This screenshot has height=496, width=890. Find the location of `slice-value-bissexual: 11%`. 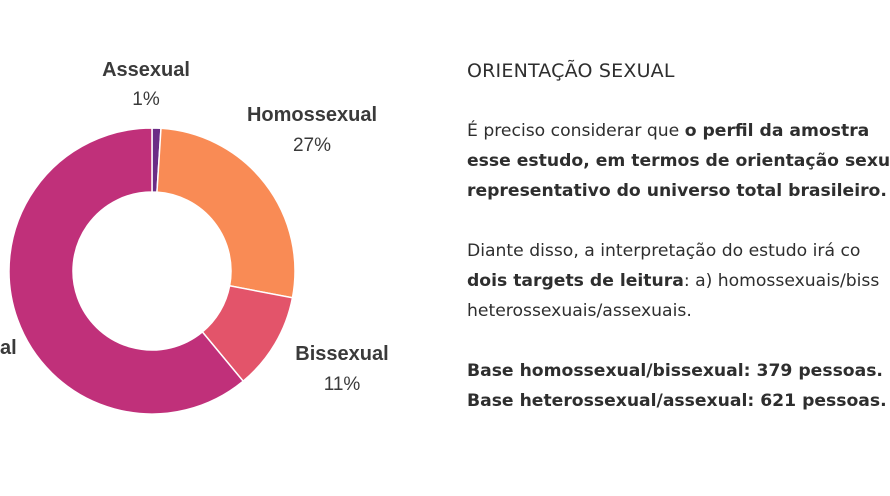

slice-value-bissexual: 11% is located at coordinates (342, 384).